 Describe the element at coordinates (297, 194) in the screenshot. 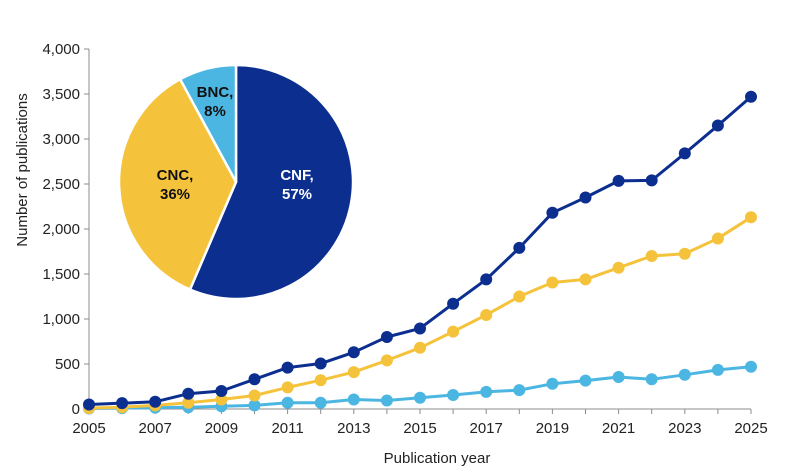

I see `pie-label-percent: 57%` at that location.